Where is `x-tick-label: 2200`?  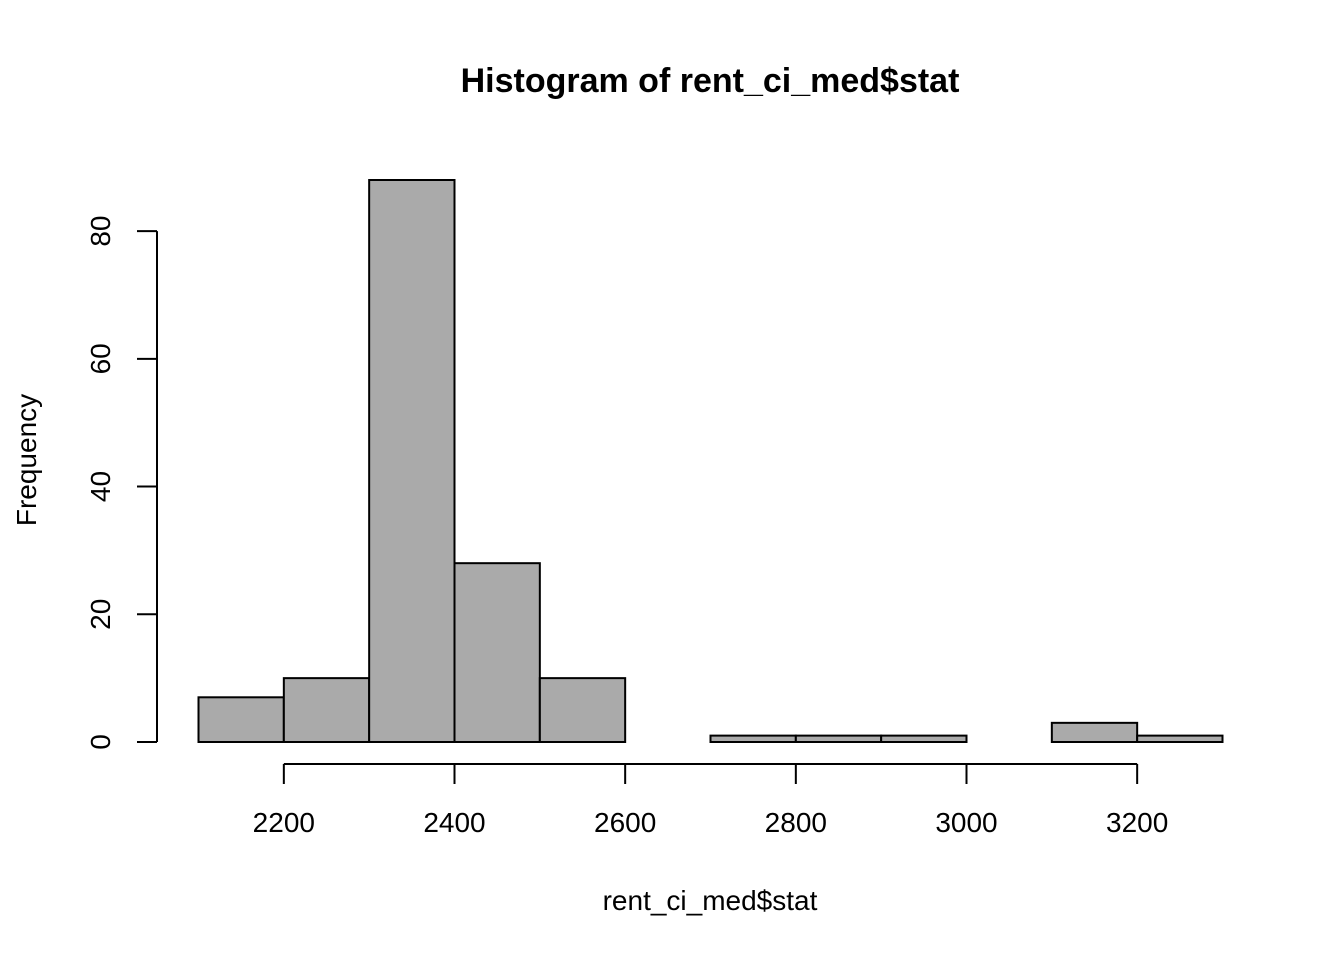
x-tick-label: 2200 is located at coordinates (284, 822).